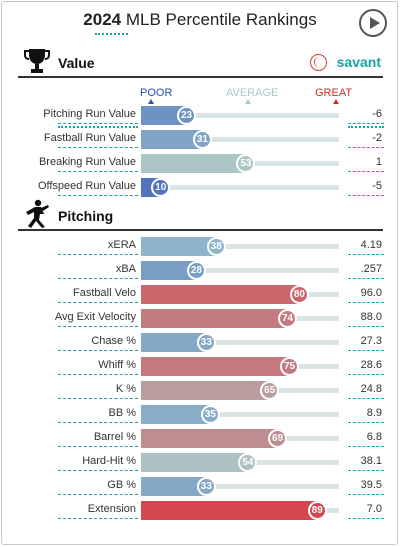 The height and width of the screenshot is (547, 400). I want to click on metric-value: 38.1, so click(371, 461).